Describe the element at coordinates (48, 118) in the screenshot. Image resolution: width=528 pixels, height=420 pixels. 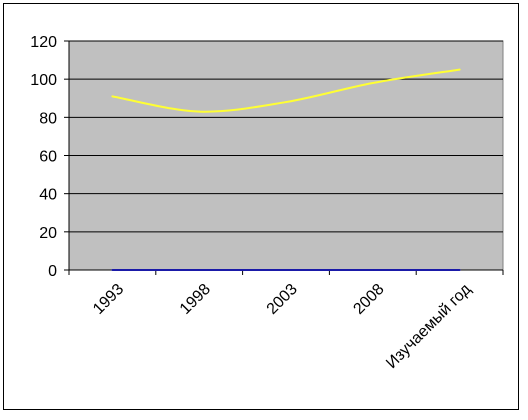
I see `y-tick-label: 80` at that location.